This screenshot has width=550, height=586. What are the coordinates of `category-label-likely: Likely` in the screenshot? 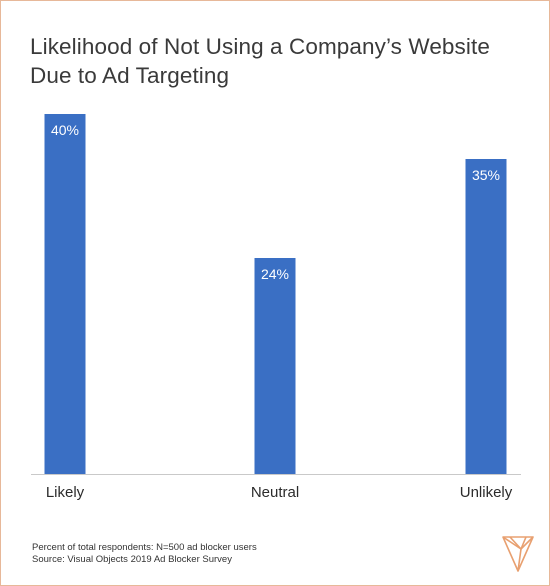 It's located at (65, 492).